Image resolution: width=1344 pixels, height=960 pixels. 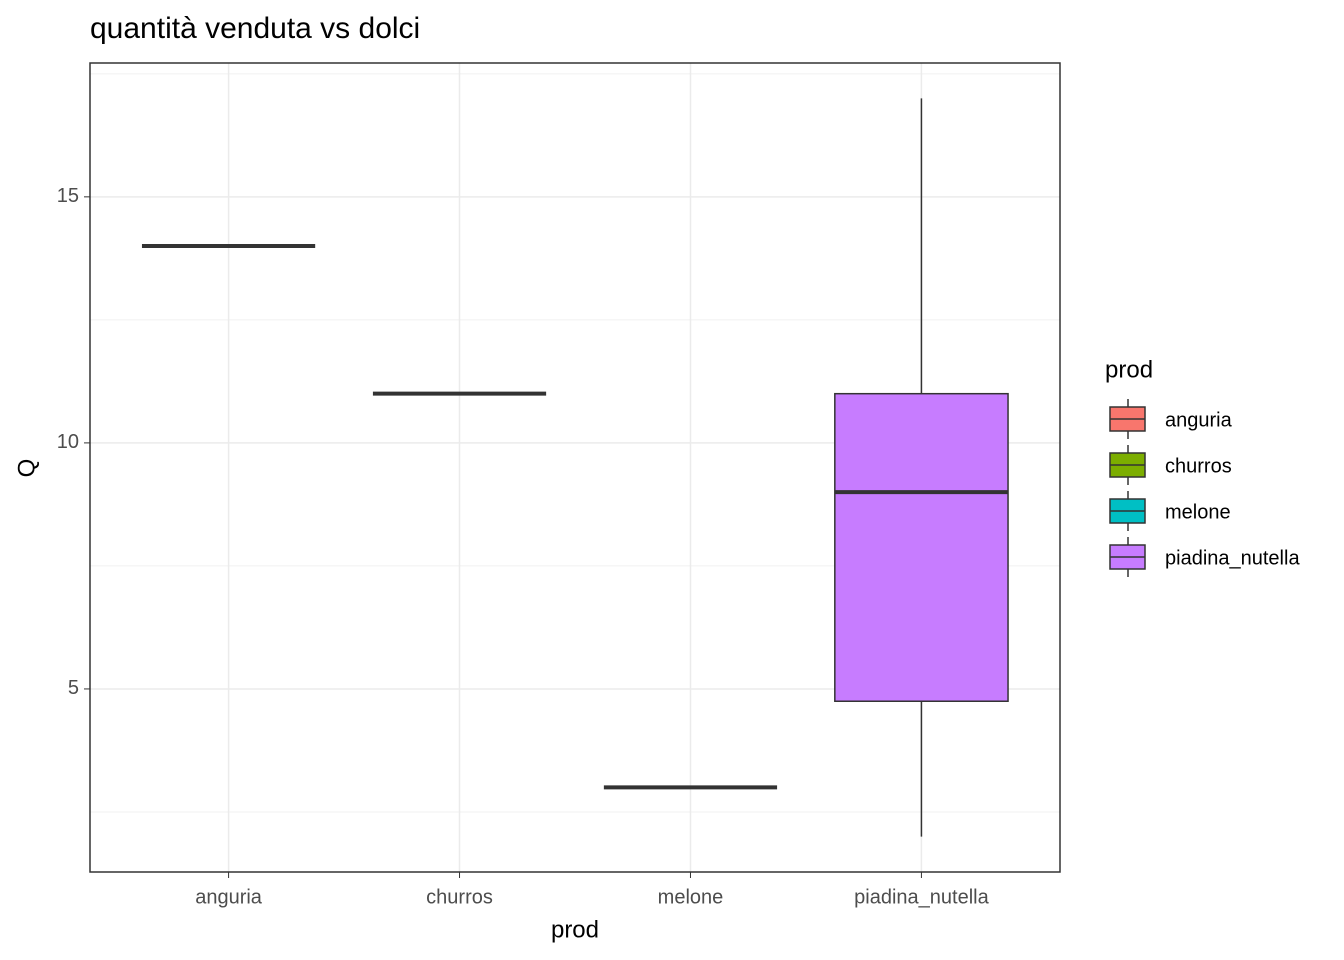 I want to click on y-tick-label: 15, so click(x=68, y=196).